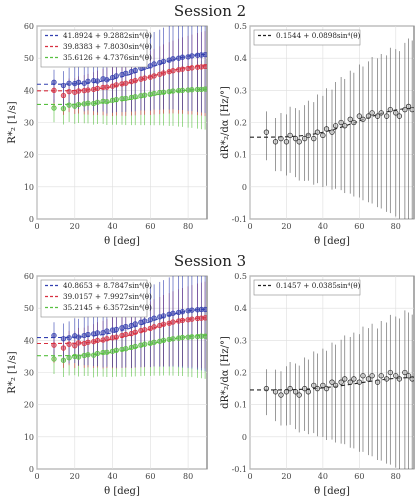 The width and height of the screenshot is (420, 500). Describe the element at coordinates (240, 58) in the screenshot. I see `y-tick-label: 0.4` at that location.